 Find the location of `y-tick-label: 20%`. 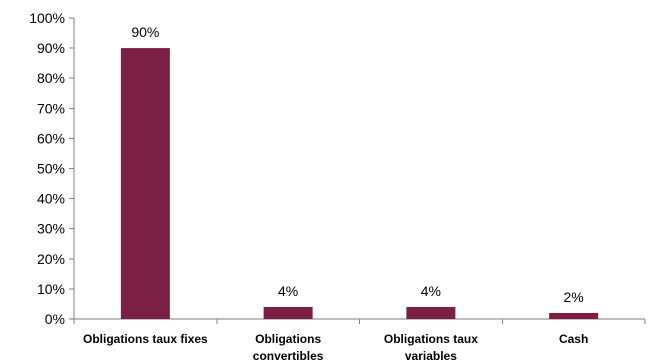

y-tick-label: 20% is located at coordinates (51, 259).